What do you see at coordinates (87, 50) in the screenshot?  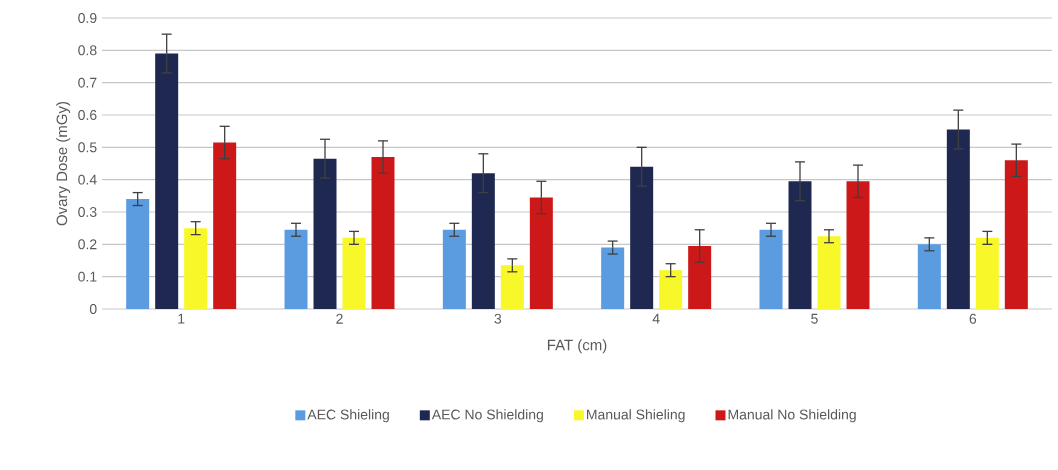 I see `y-tick-label: 0.8` at bounding box center [87, 50].